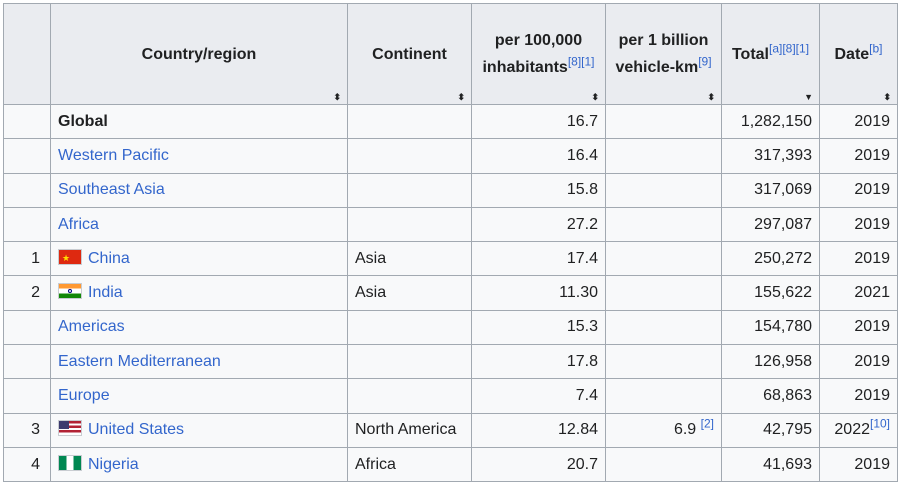 The image size is (900, 486). I want to click on header-continent: Continent ⬍, so click(409, 54).